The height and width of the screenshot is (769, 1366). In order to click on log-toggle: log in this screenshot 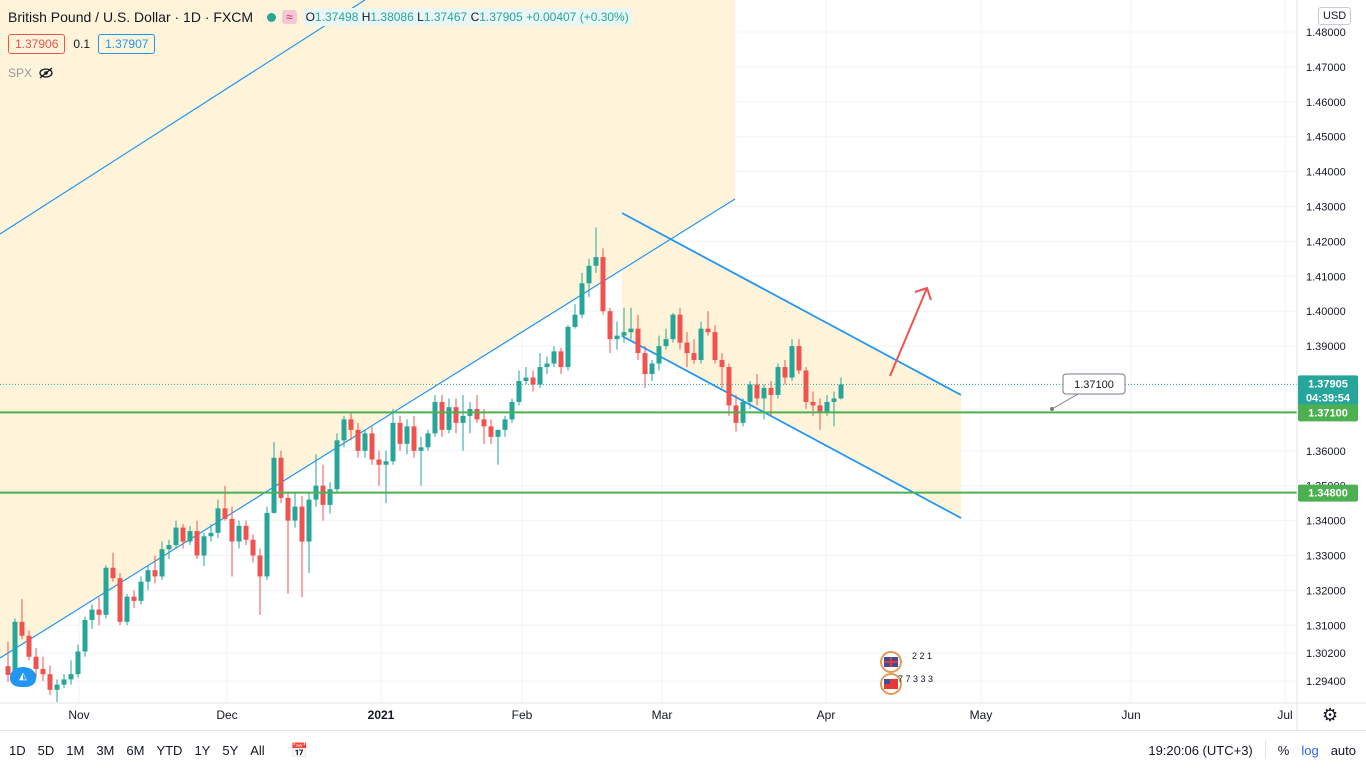, I will do `click(1310, 750)`.